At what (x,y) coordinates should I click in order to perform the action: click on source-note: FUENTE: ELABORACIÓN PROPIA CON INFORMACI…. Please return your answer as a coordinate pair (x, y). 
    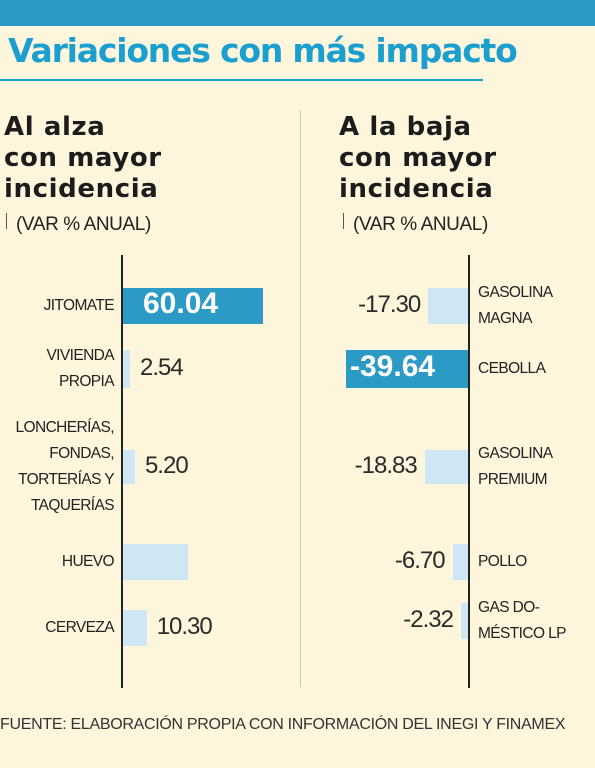
    Looking at the image, I should click on (283, 724).